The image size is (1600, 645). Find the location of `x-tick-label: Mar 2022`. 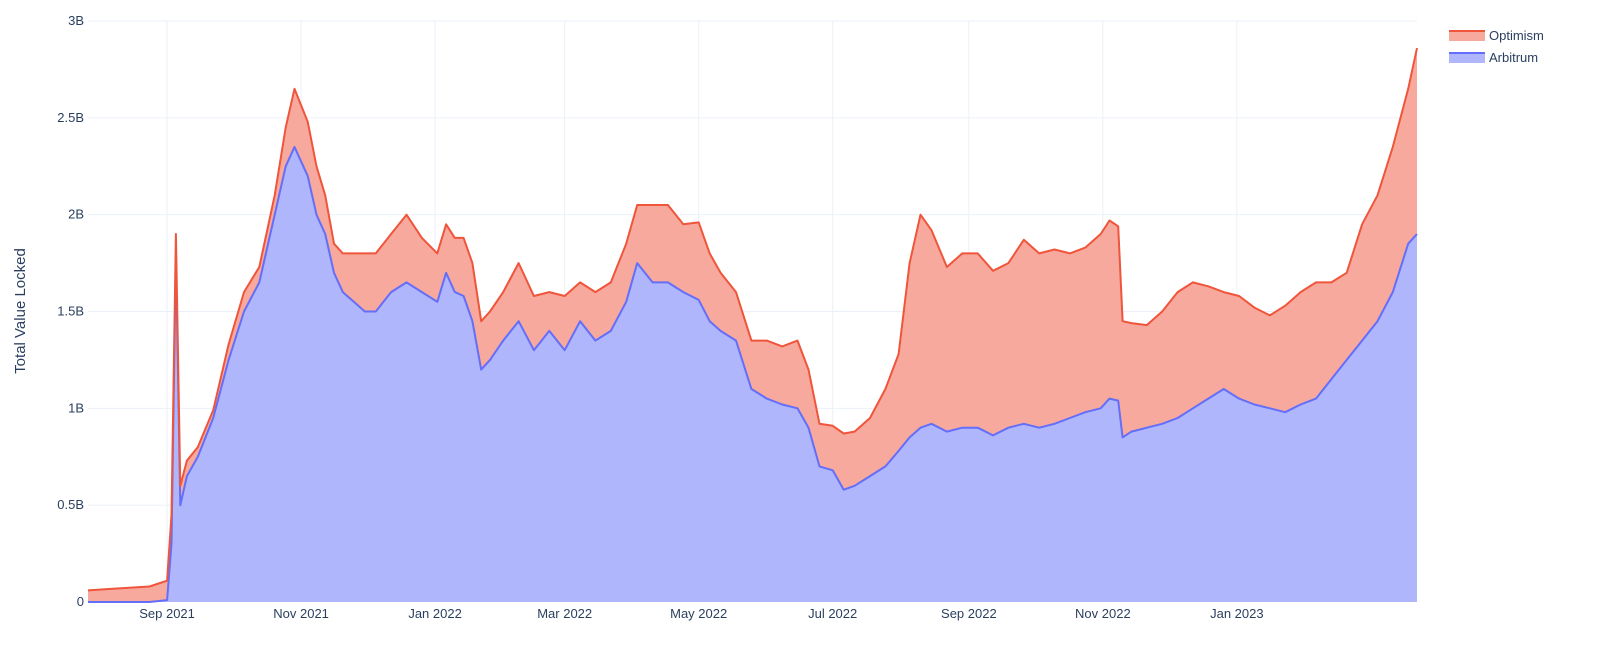

x-tick-label: Mar 2022 is located at coordinates (564, 613).